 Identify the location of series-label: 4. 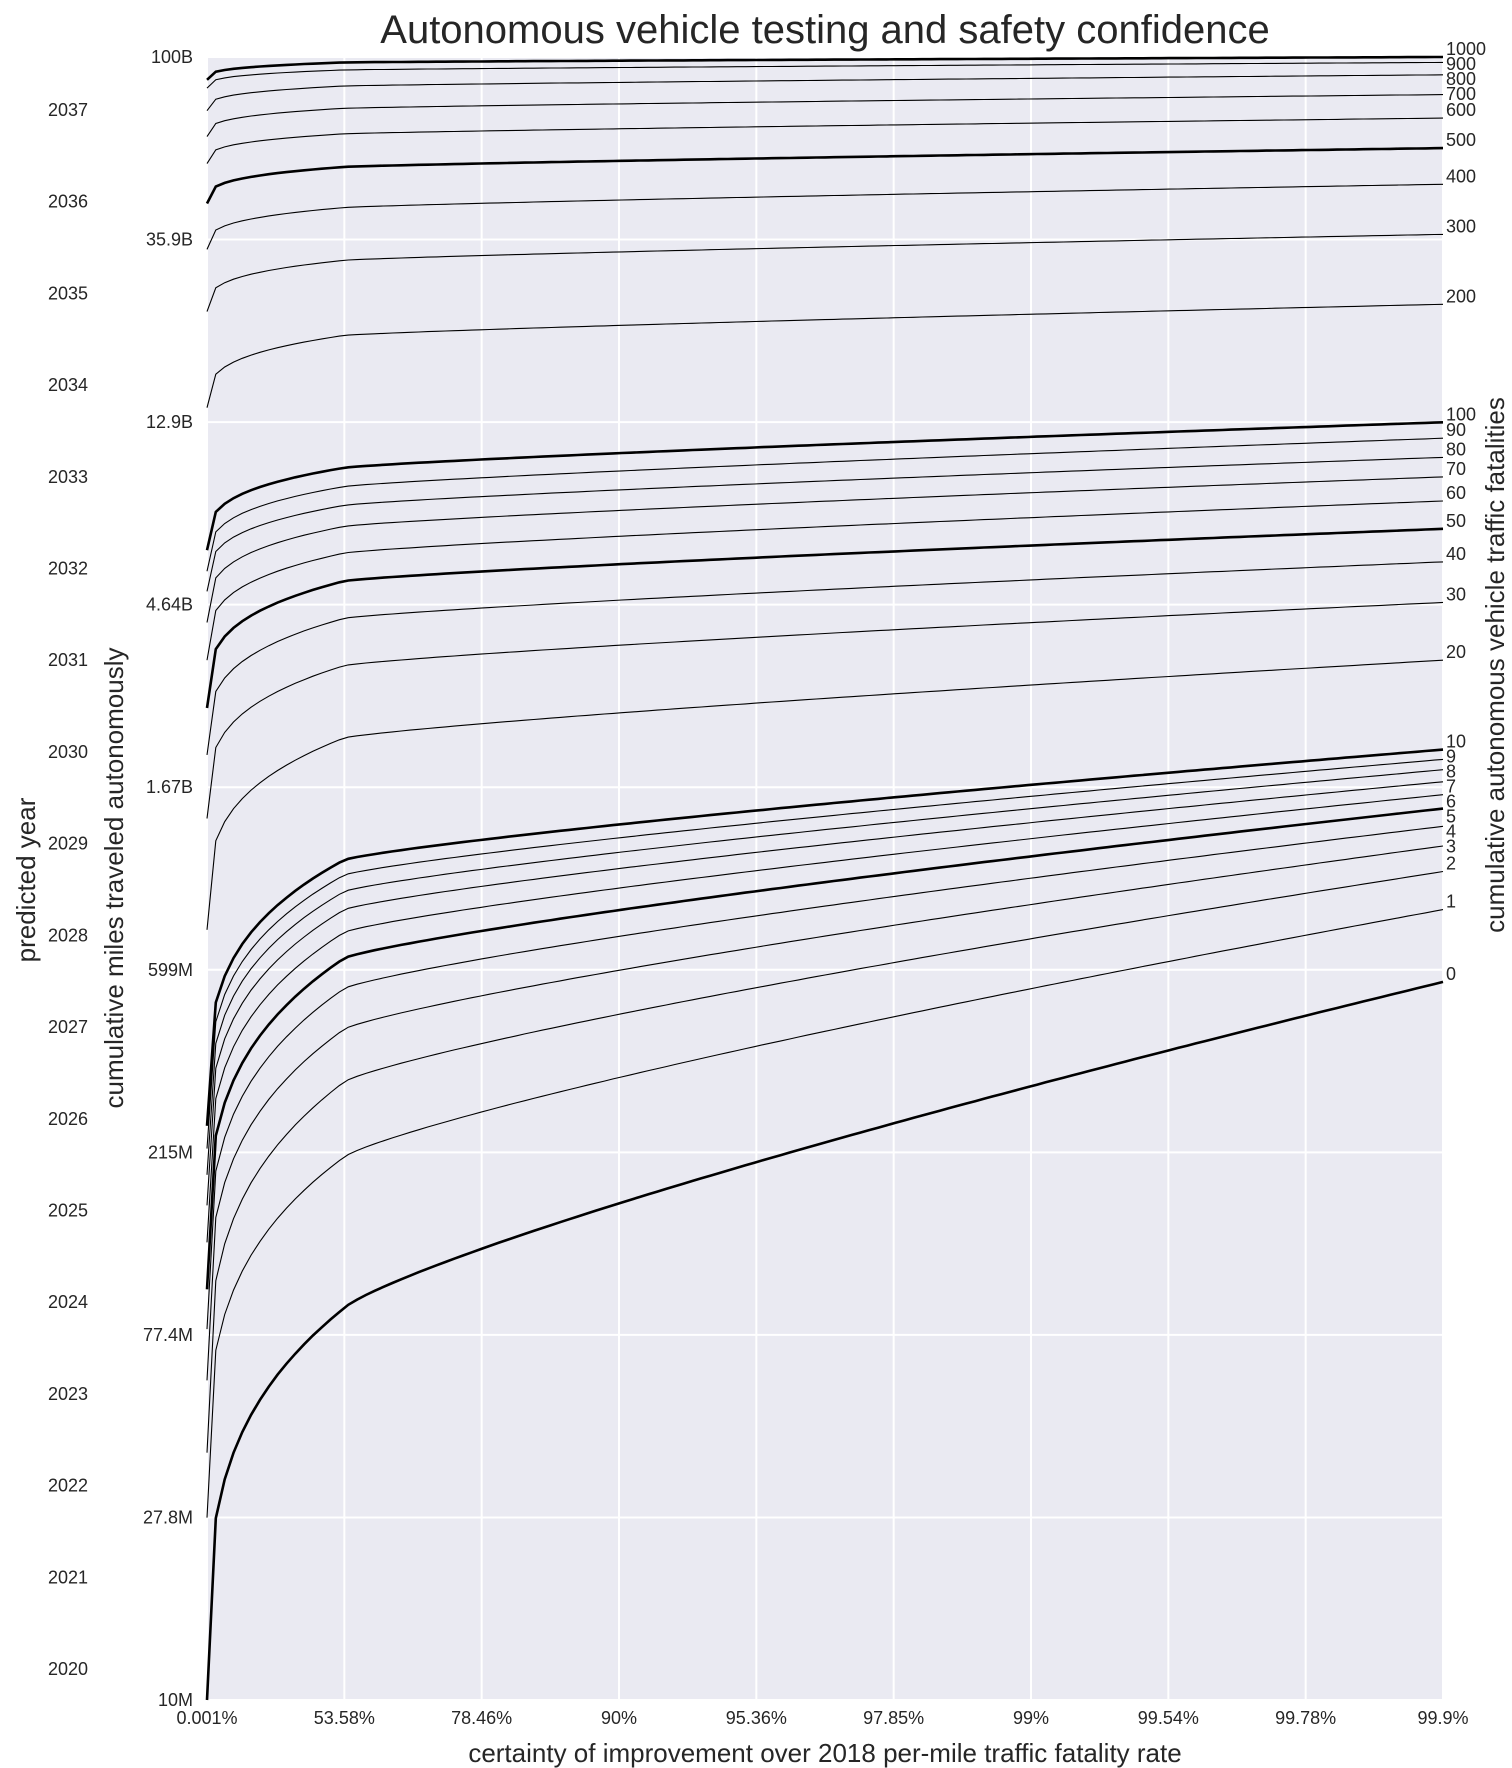
(1451, 832).